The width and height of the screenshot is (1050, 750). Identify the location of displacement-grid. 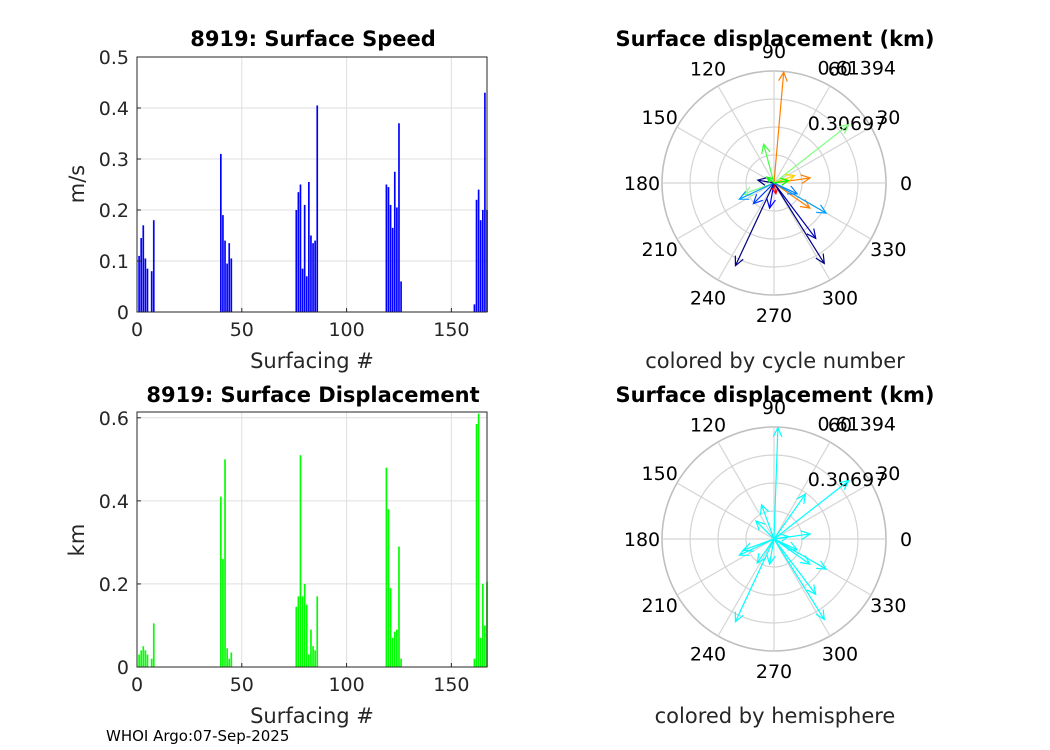
(311, 540).